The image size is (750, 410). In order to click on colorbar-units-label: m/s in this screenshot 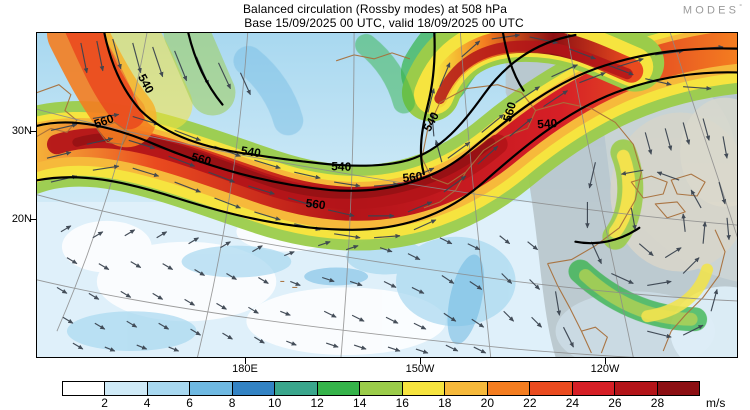, I will do `click(716, 403)`.